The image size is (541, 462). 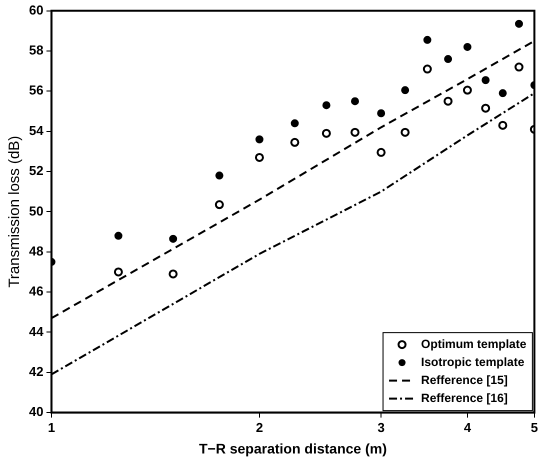 I want to click on y-tick-label: 60, so click(x=36, y=10).